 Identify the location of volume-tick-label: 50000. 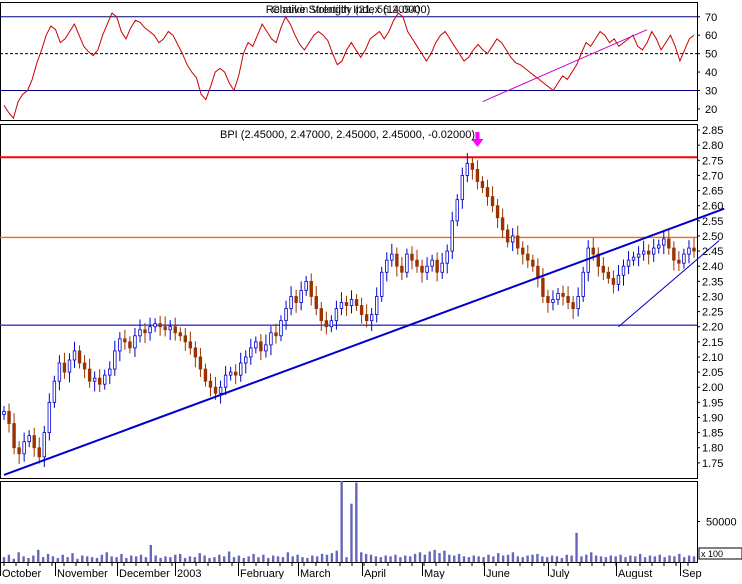
(721, 523).